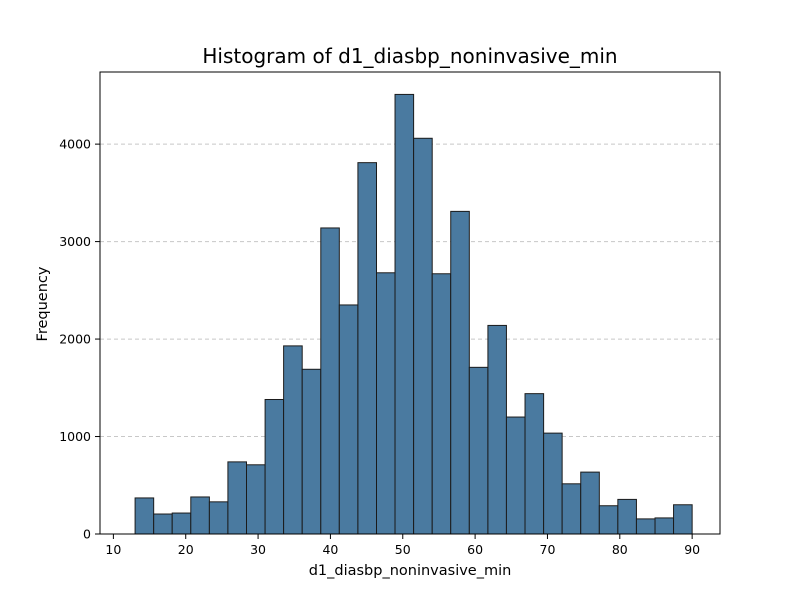 The width and height of the screenshot is (800, 600). I want to click on x-tick-label: 10, so click(113, 549).